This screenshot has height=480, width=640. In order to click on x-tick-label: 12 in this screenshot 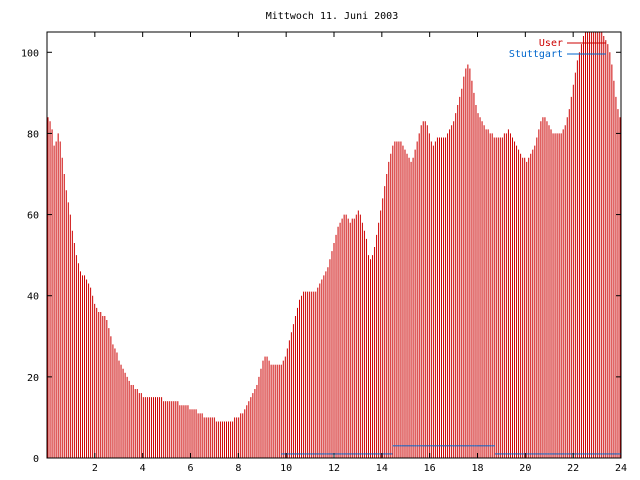, I will do `click(334, 468)`.